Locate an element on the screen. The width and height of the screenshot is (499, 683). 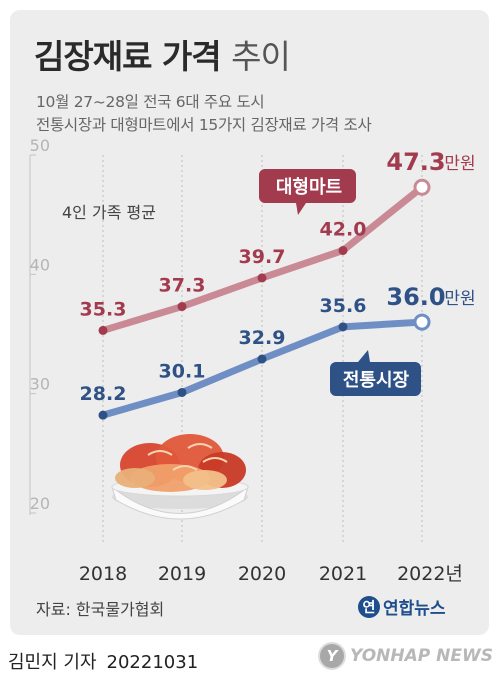
subtitle-line-2: 전통시장과 대형마트에서 15가지 김장재료 가격 조사 is located at coordinates (204, 125).